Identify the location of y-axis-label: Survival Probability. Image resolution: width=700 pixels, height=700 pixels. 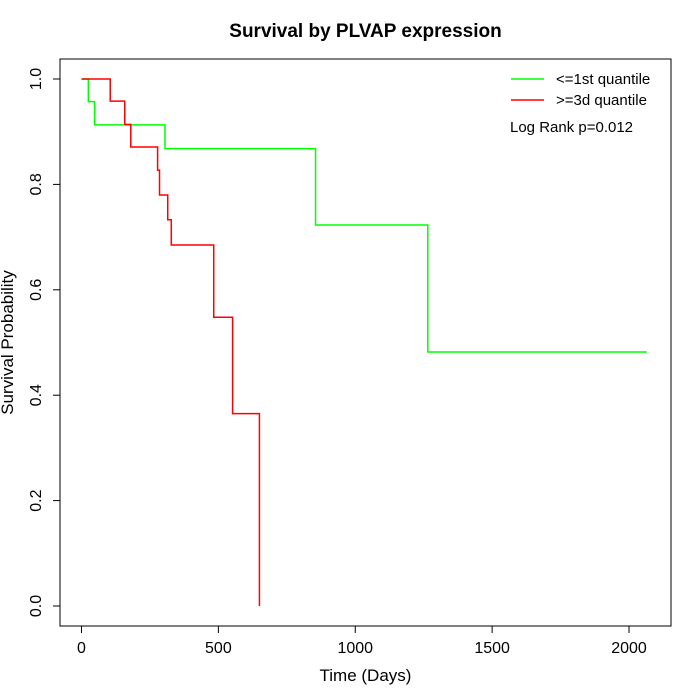
(8, 342).